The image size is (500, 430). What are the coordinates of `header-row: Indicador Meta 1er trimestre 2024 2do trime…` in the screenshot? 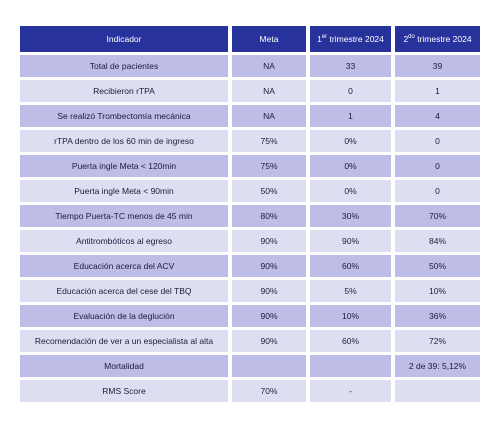 It's located at (250, 39).